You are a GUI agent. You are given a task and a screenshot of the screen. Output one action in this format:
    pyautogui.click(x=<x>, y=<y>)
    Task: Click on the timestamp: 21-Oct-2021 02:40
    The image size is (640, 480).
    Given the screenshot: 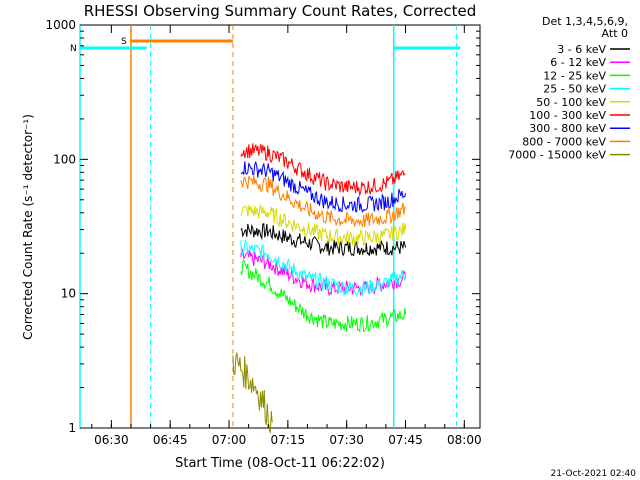 What is the action you would take?
    pyautogui.click(x=594, y=474)
    